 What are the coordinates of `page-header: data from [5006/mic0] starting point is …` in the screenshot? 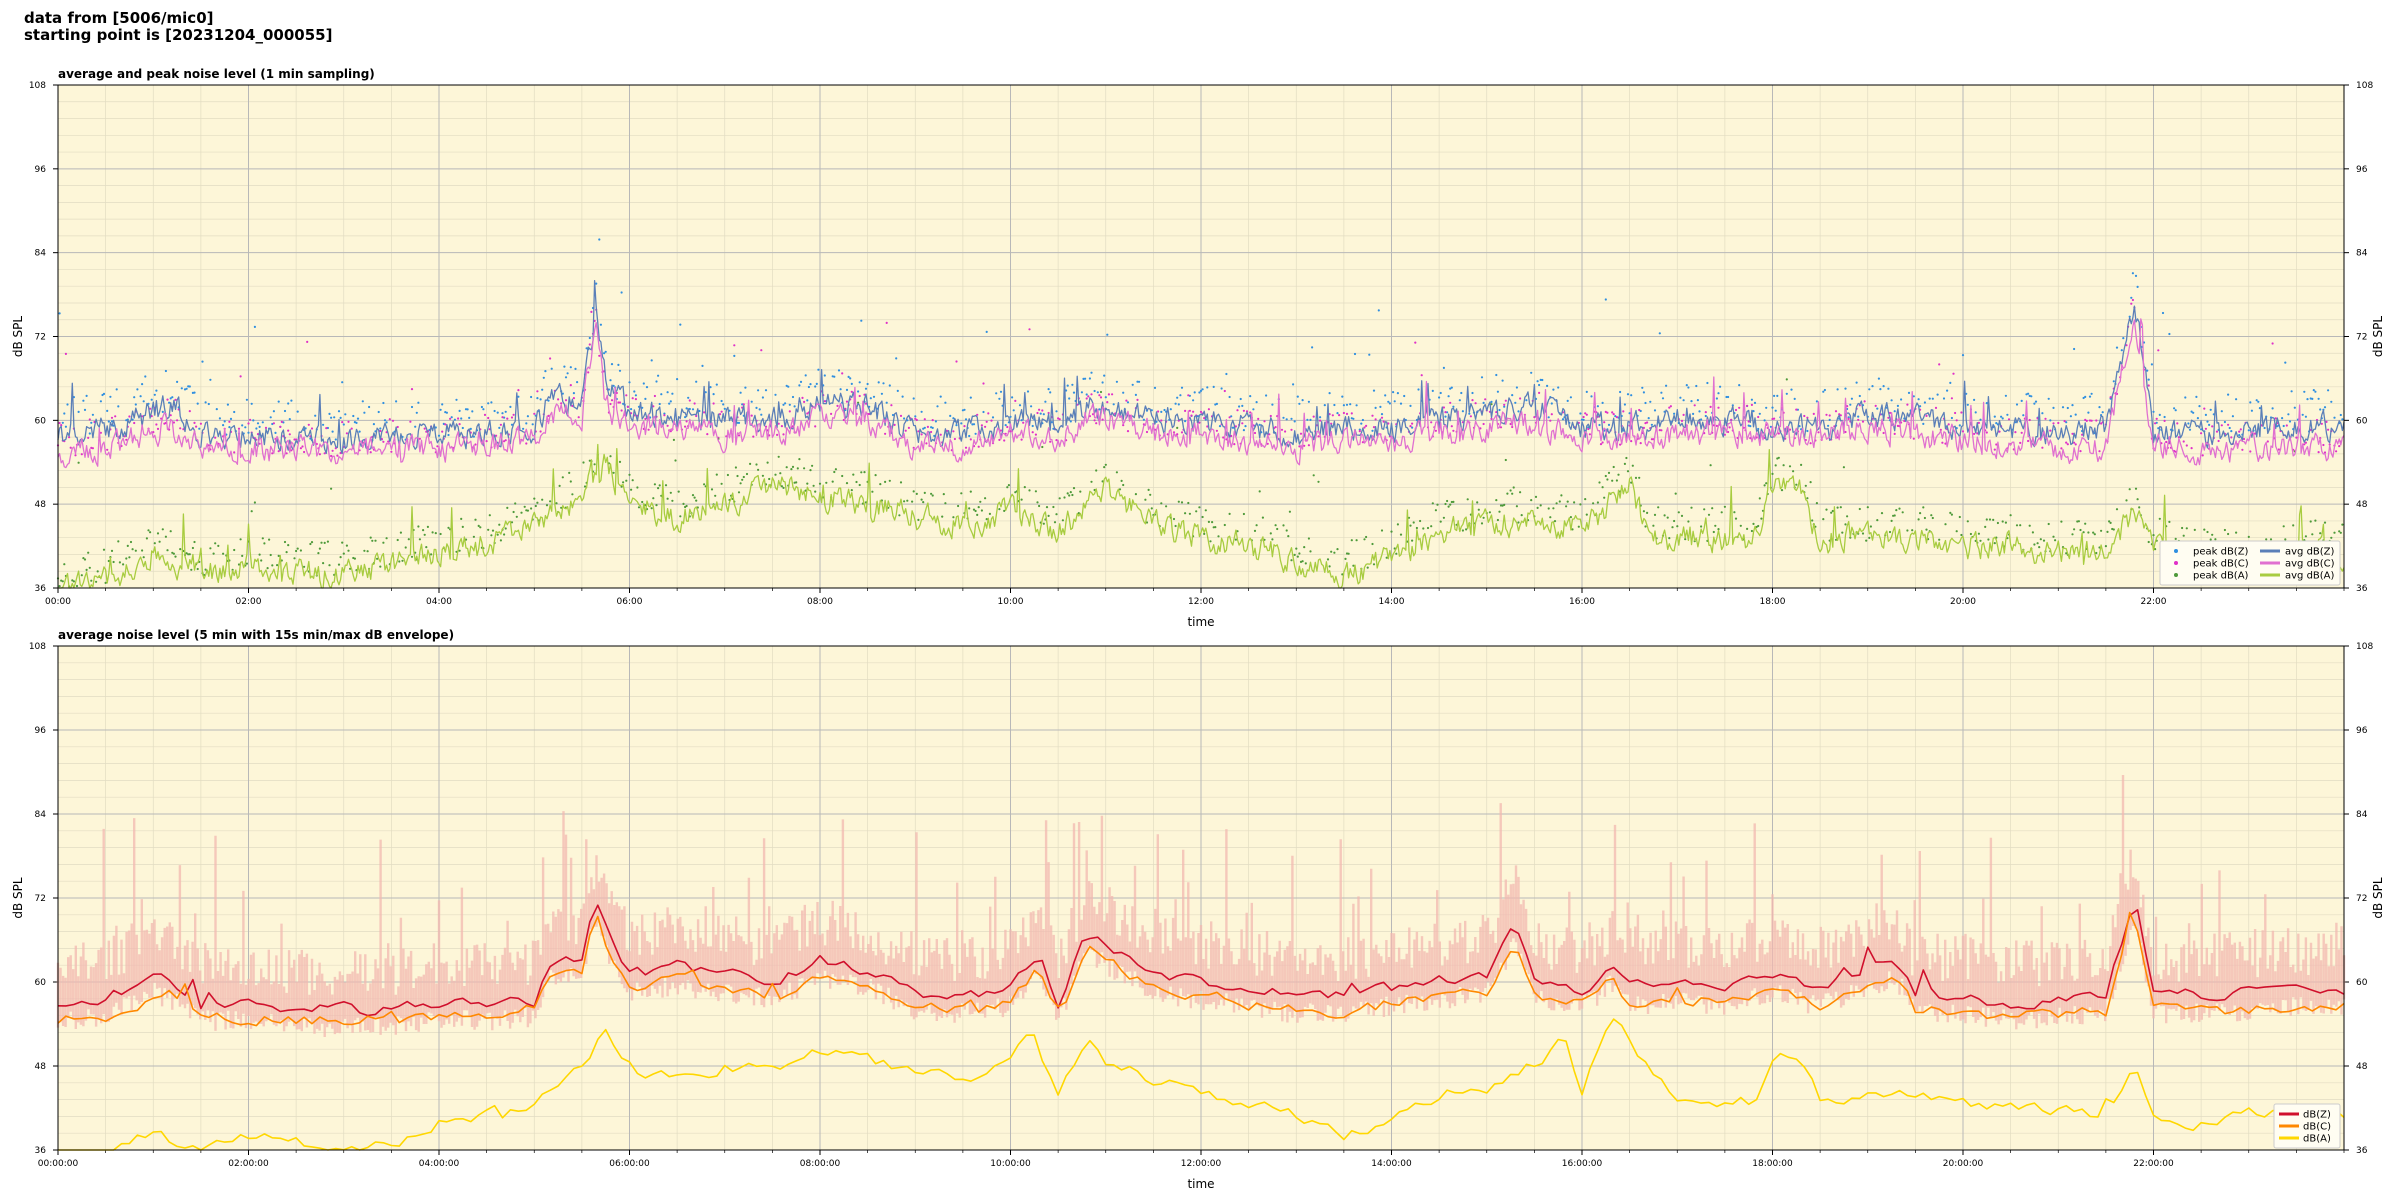 It's located at (178, 27).